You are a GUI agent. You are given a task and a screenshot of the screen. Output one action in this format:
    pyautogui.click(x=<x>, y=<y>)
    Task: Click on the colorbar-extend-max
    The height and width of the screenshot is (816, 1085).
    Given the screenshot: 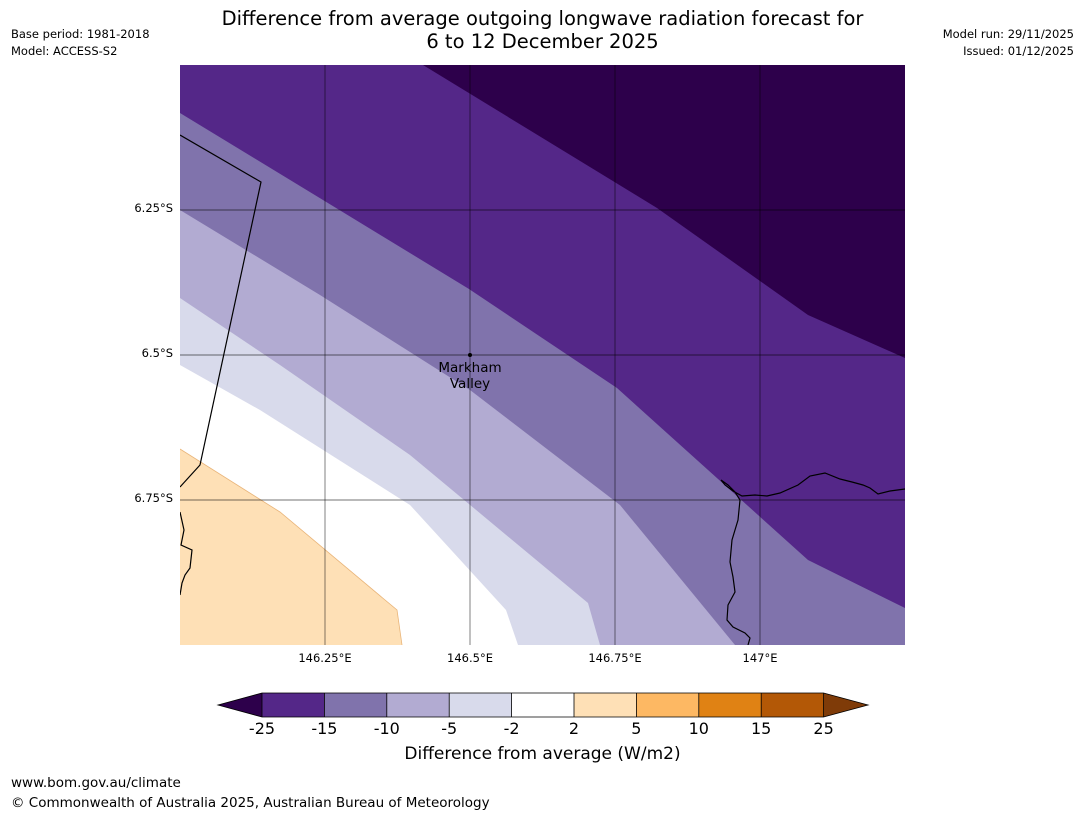 What is the action you would take?
    pyautogui.click(x=845, y=705)
    